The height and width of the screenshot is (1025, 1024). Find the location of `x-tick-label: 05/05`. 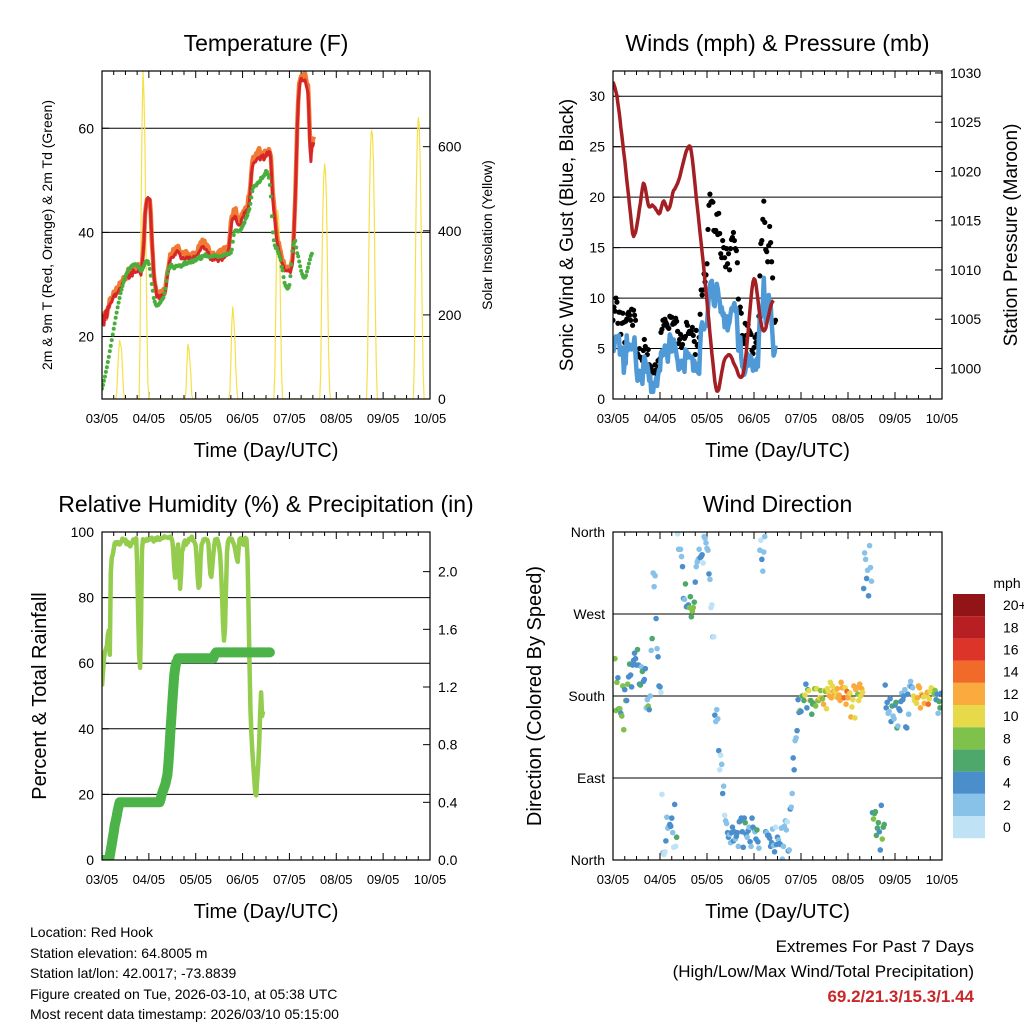

x-tick-label: 05/05 is located at coordinates (195, 418).